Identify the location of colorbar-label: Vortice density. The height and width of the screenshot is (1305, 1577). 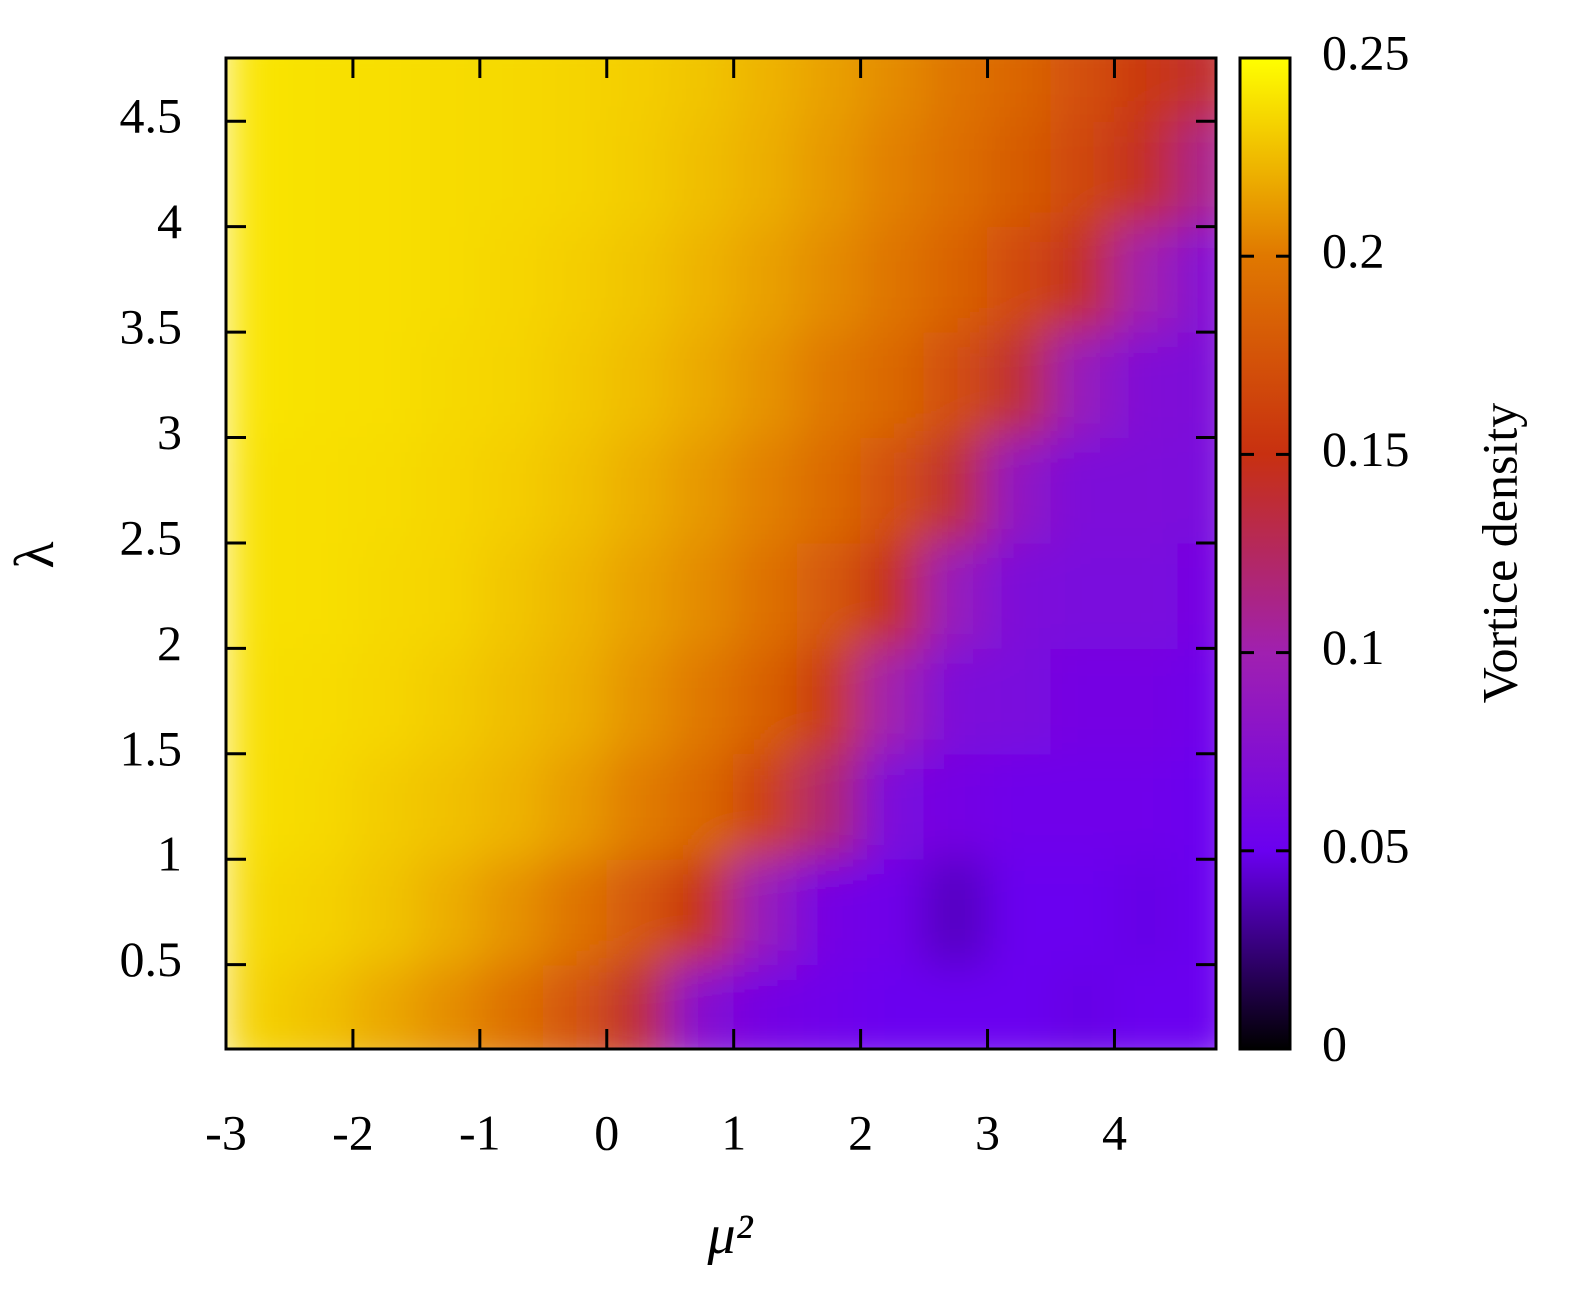
(1499, 553).